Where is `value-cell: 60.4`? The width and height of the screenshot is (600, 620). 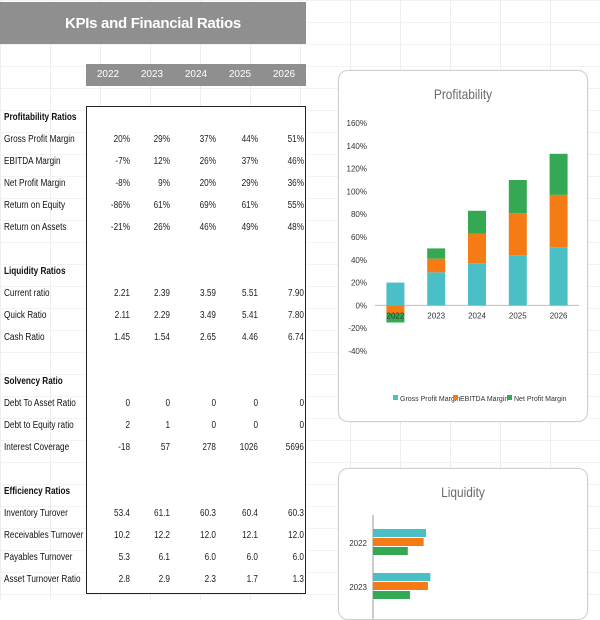
value-cell: 60.4 is located at coordinates (250, 513).